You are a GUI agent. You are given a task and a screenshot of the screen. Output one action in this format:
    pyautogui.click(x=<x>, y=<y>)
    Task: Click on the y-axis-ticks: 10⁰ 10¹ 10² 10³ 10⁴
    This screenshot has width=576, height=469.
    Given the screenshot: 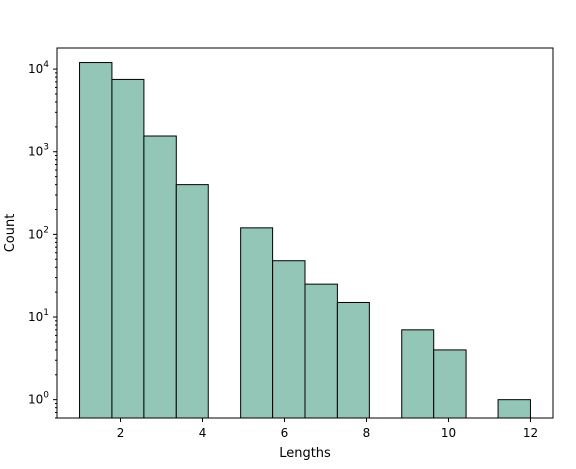 What is the action you would take?
    pyautogui.click(x=42, y=239)
    